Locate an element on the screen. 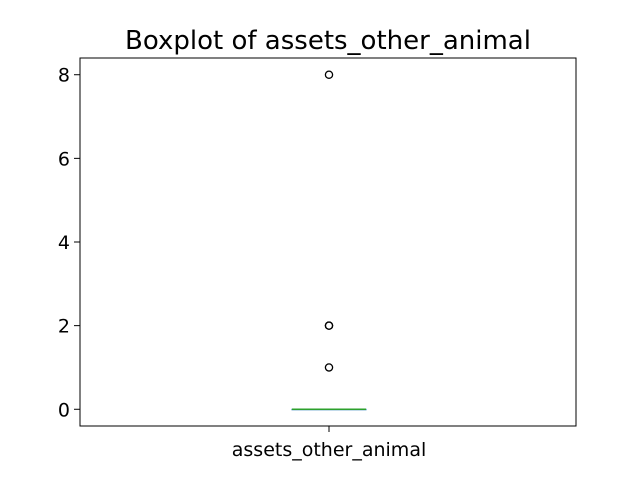 This screenshot has width=640, height=480. box-group is located at coordinates (329, 409).